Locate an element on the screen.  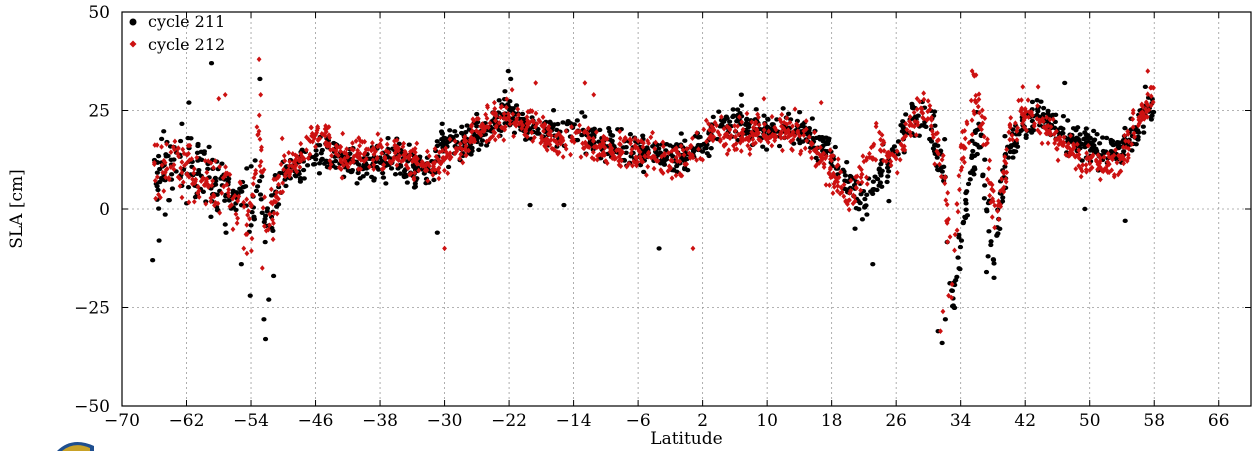
x-tick-label: 66 is located at coordinates (1219, 421).